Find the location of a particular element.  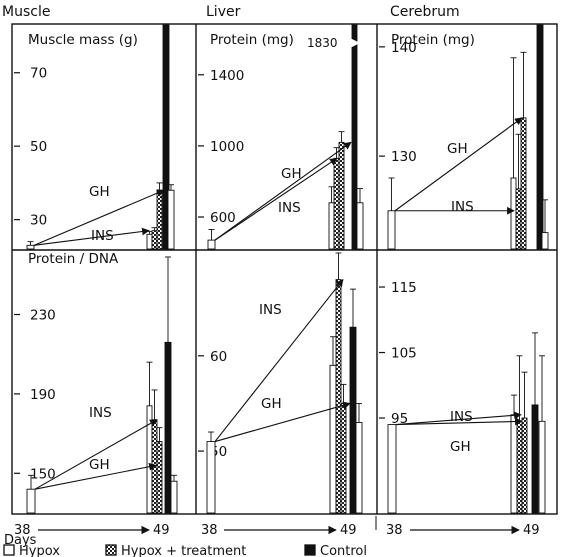

y-tick-label: 30 is located at coordinates (38, 221).